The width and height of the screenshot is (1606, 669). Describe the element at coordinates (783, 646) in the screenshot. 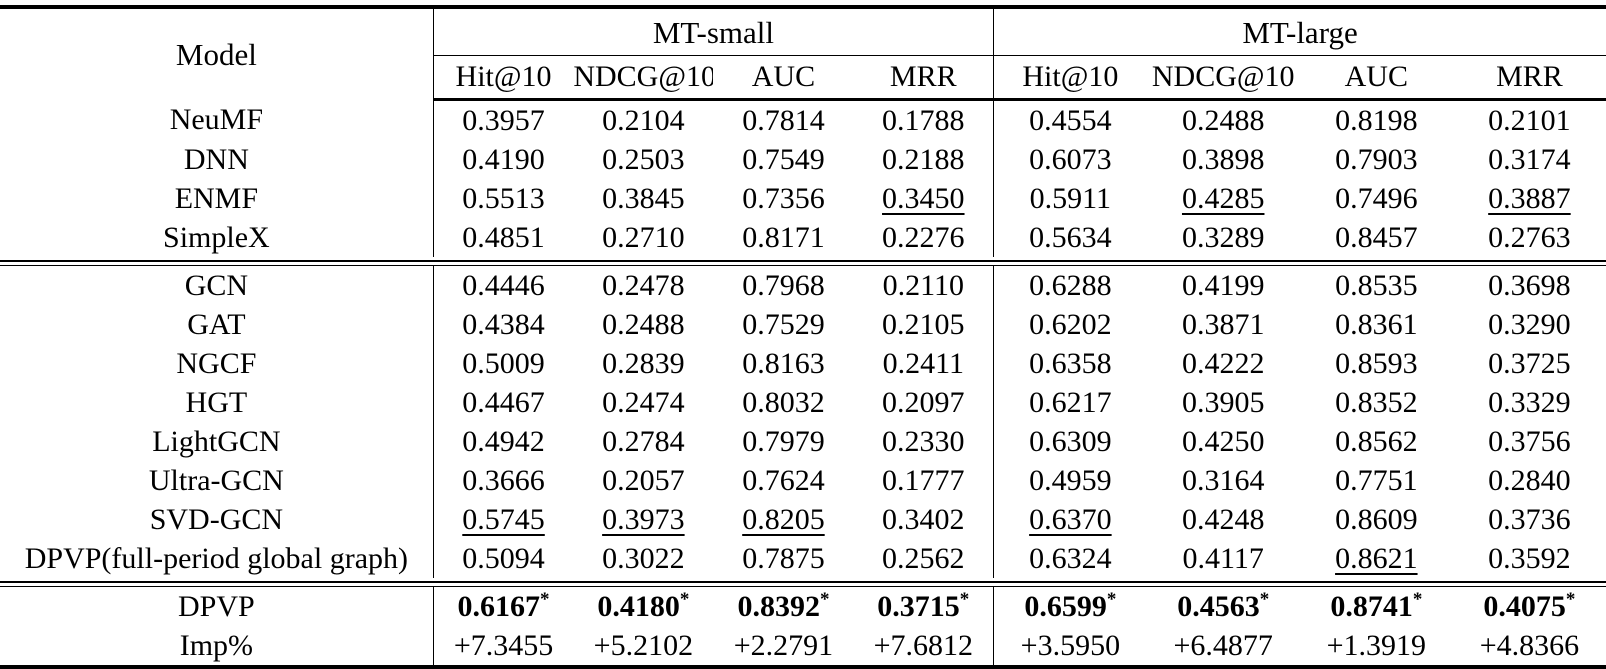

I see `metric-cell: +2.2791` at that location.